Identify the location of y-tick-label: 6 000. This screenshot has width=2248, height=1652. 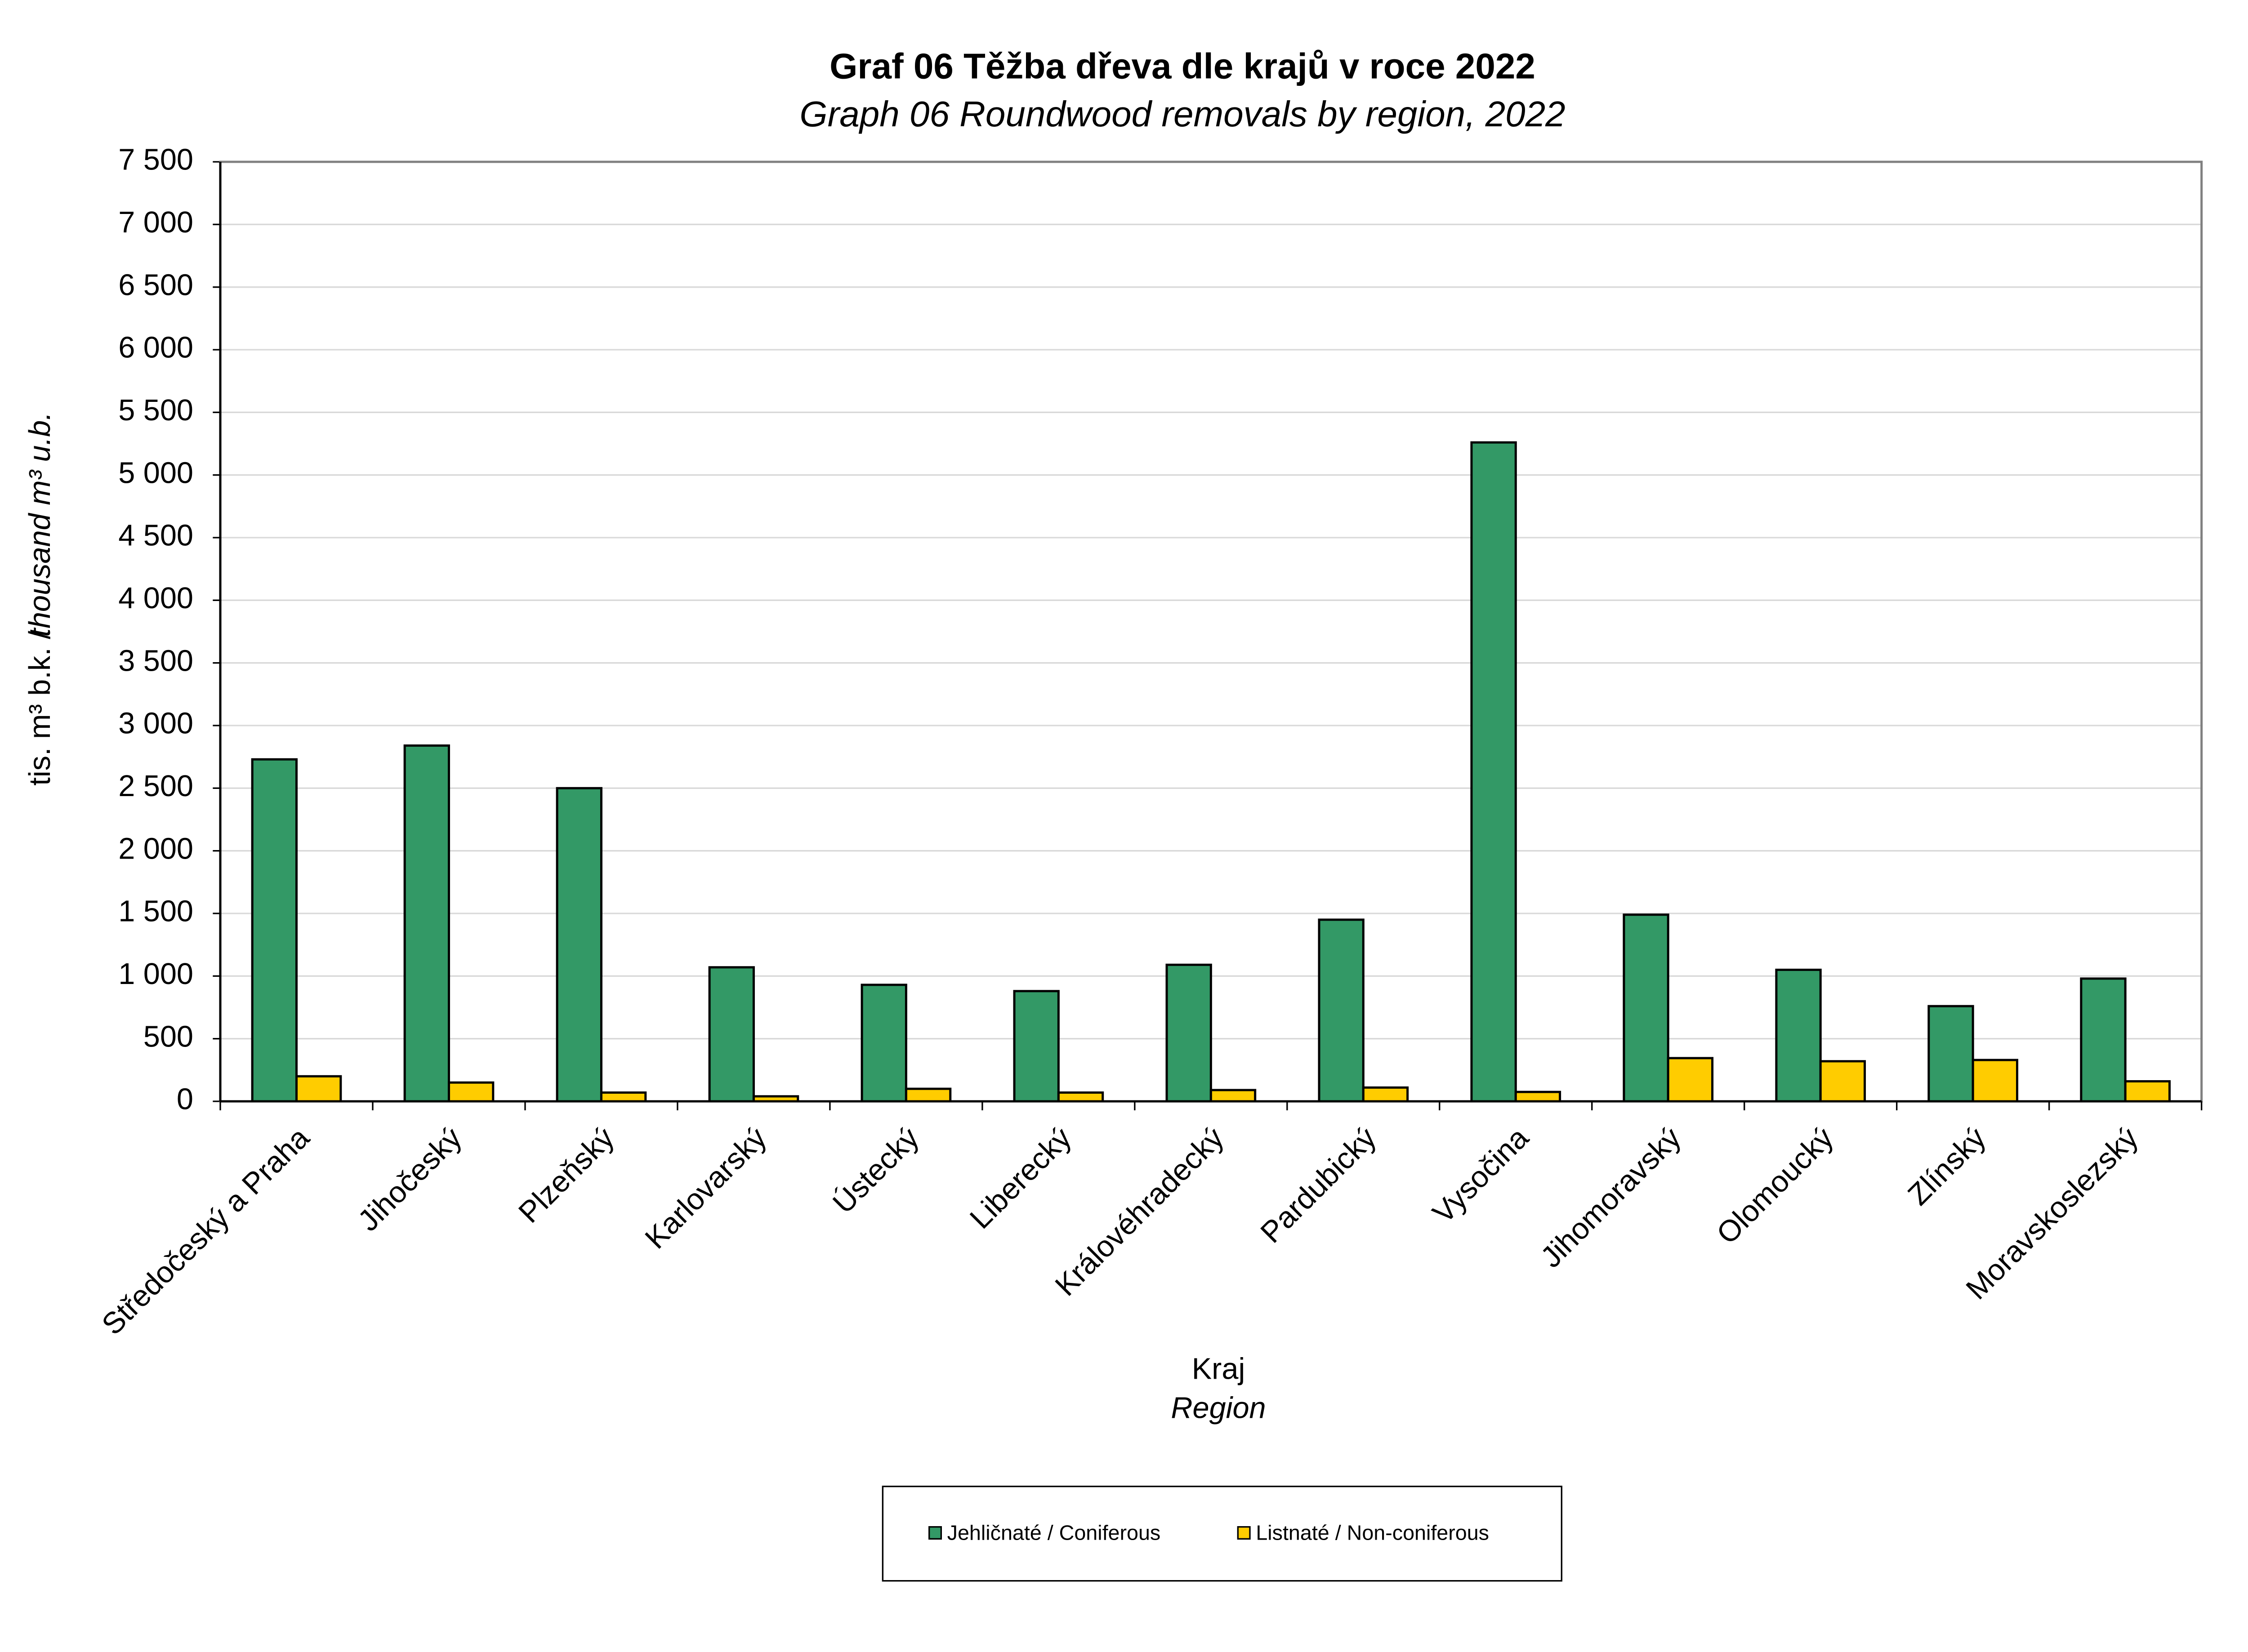
(155, 348).